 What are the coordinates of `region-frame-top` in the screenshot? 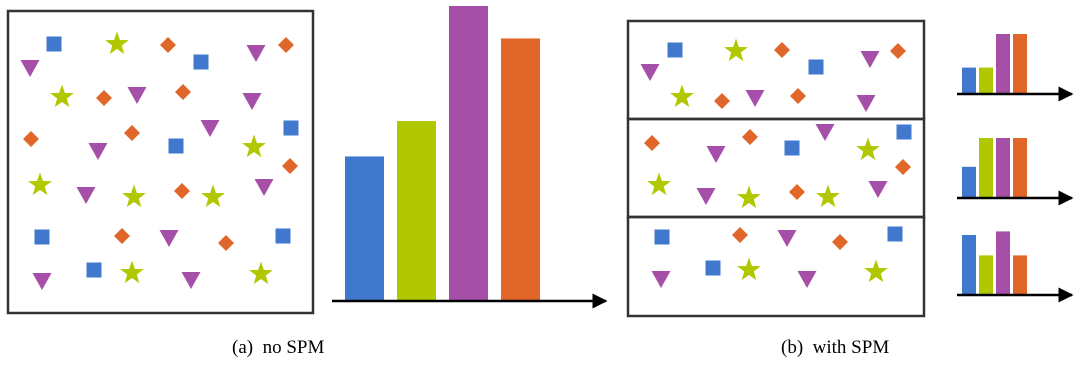 It's located at (776, 70).